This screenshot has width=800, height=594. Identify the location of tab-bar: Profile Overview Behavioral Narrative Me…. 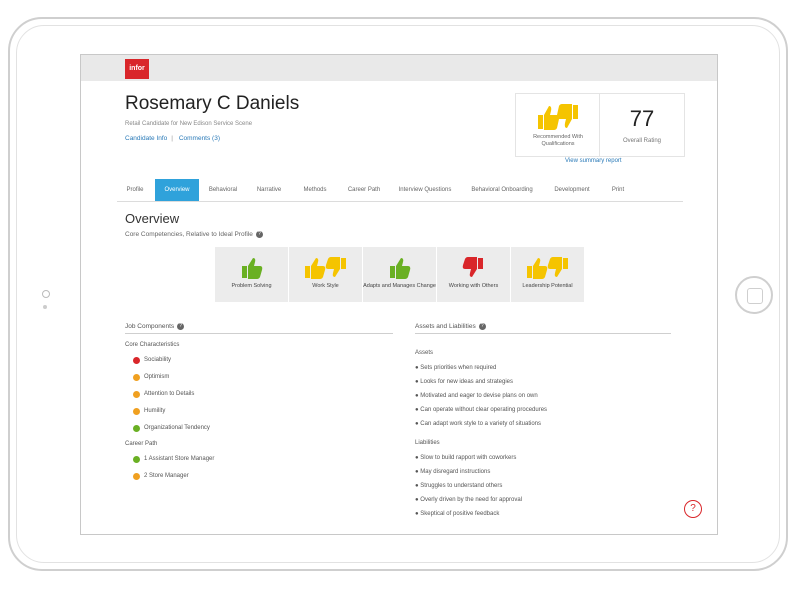
(400, 190).